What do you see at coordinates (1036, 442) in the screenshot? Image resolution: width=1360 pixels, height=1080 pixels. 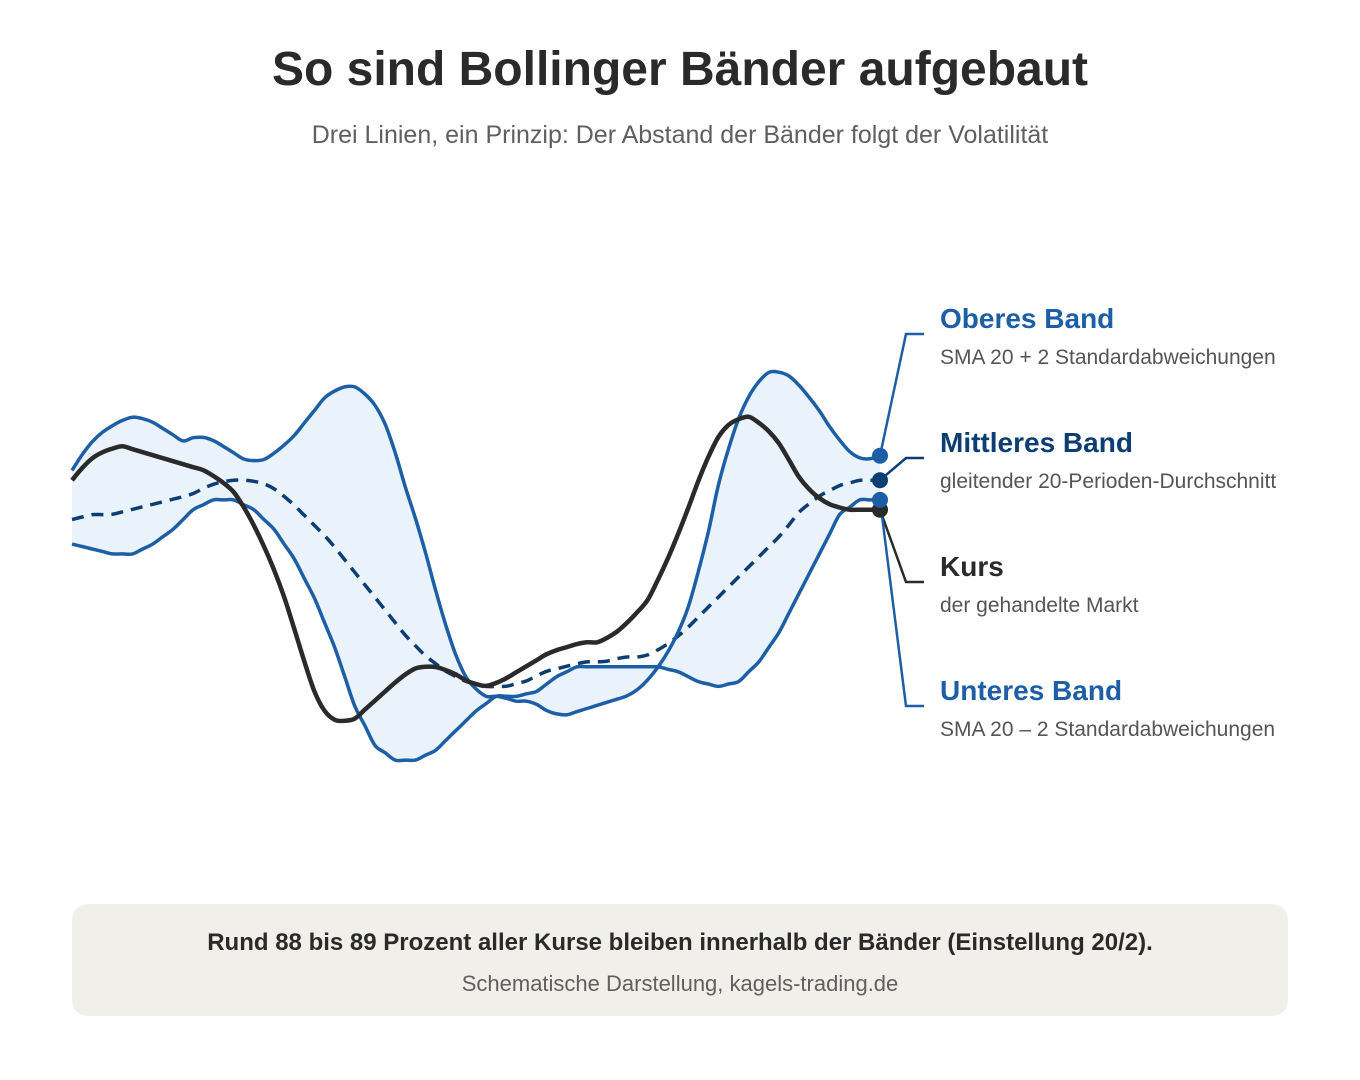 I see `legend-middle-title: Mittleres Band` at bounding box center [1036, 442].